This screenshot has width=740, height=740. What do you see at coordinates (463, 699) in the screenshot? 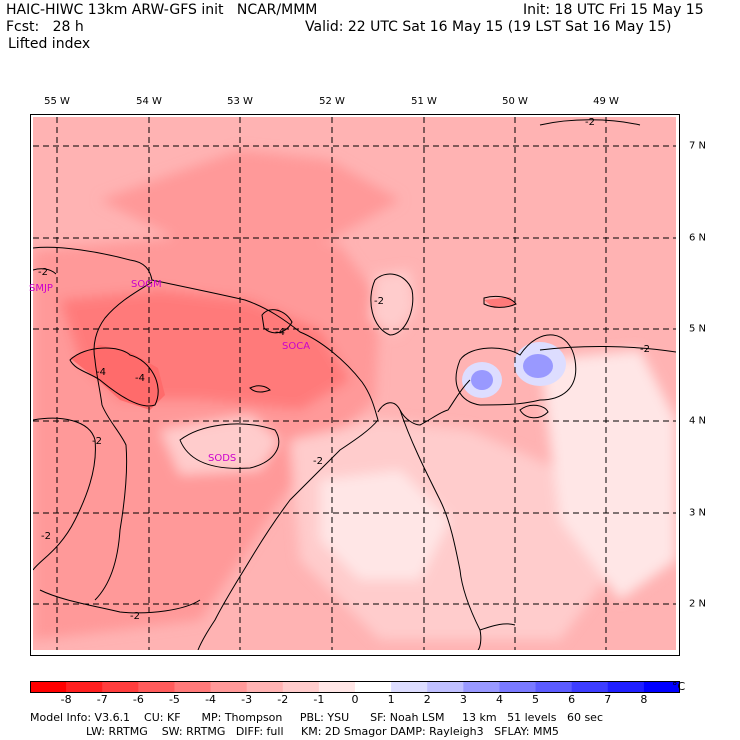
I see `colorbar-tick-label: 3` at bounding box center [463, 699].